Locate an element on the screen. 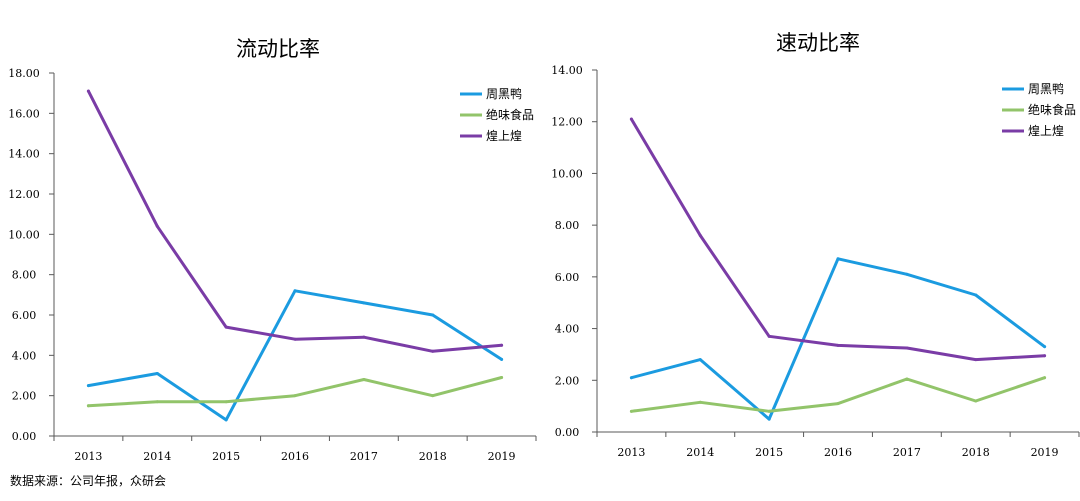 The height and width of the screenshot is (501, 1080). y-tick-label: 18.00 is located at coordinates (24, 73).